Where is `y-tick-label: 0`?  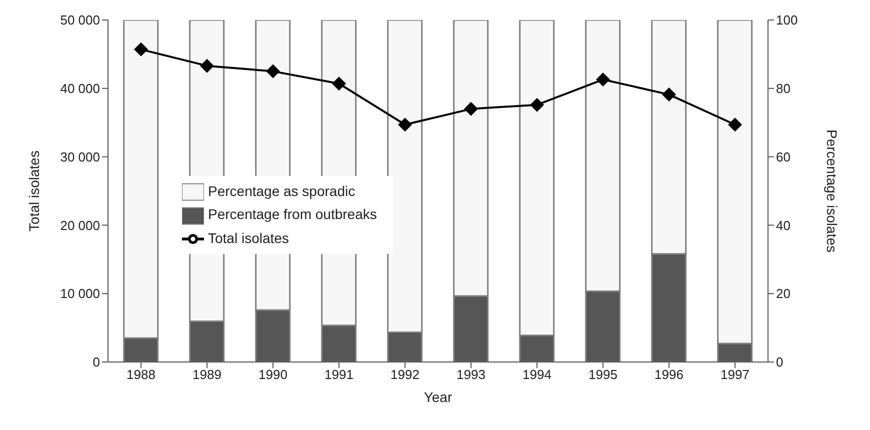 y-tick-label: 0 is located at coordinates (96, 362).